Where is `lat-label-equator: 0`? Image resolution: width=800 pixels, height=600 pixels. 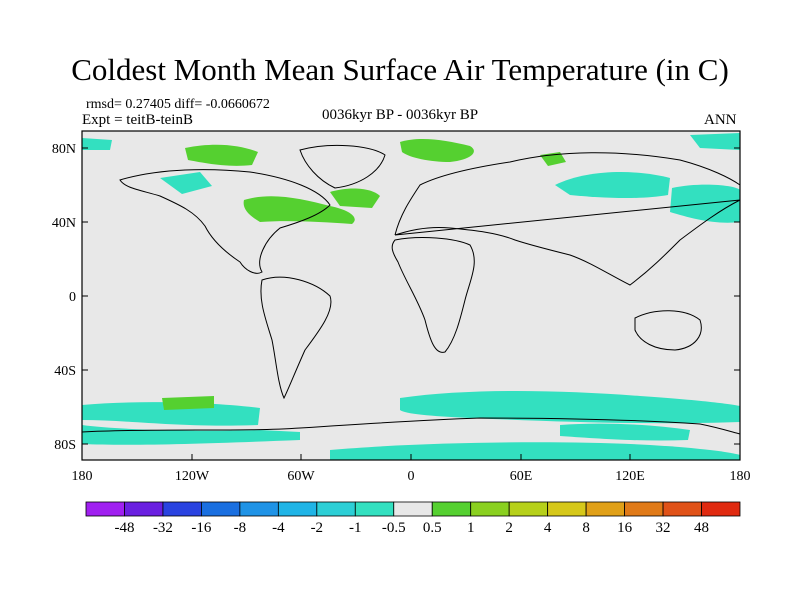
lat-label-equator: 0 is located at coordinates (72, 297).